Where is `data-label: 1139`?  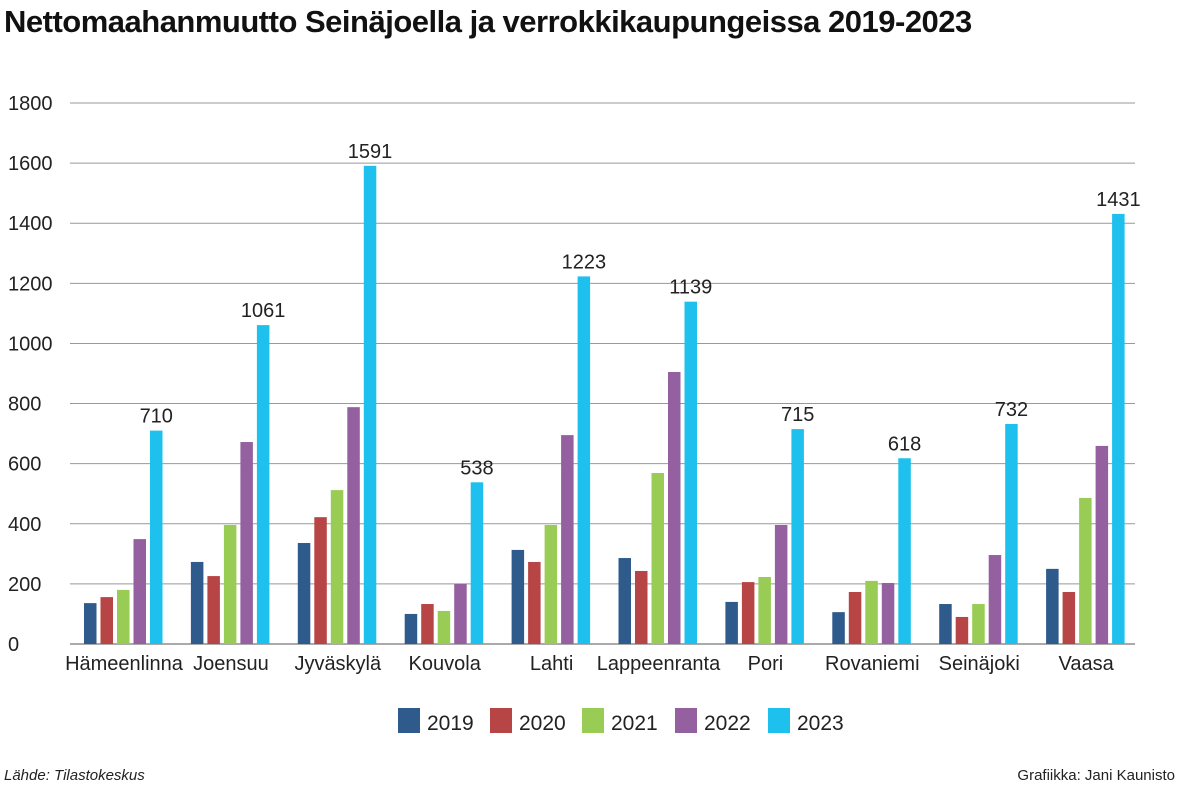
data-label: 1139 is located at coordinates (690, 288).